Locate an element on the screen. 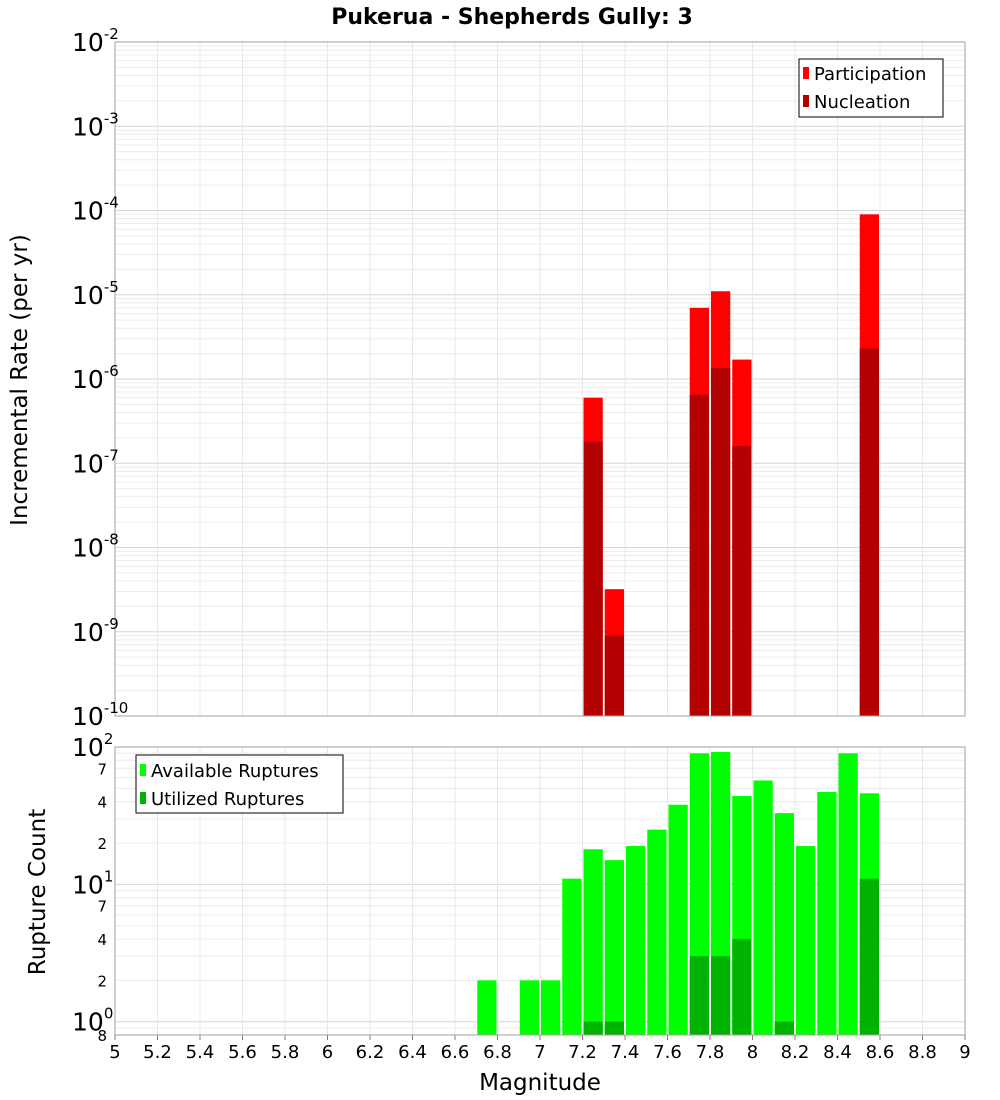 The image size is (1000, 1100). x-tick-label: 6.4 is located at coordinates (412, 1052).